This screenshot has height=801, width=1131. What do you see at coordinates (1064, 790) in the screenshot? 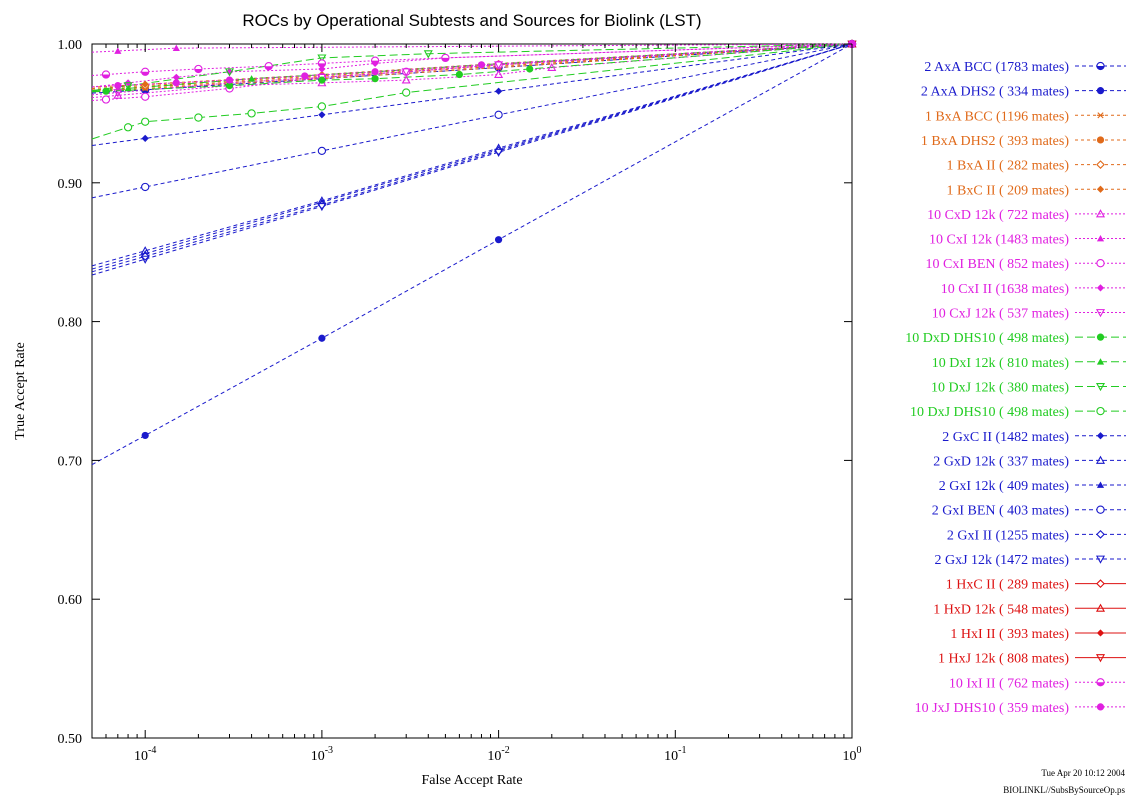
I see `footer-file: BIOLINKL//SubsBySourceOp.ps` at bounding box center [1064, 790].